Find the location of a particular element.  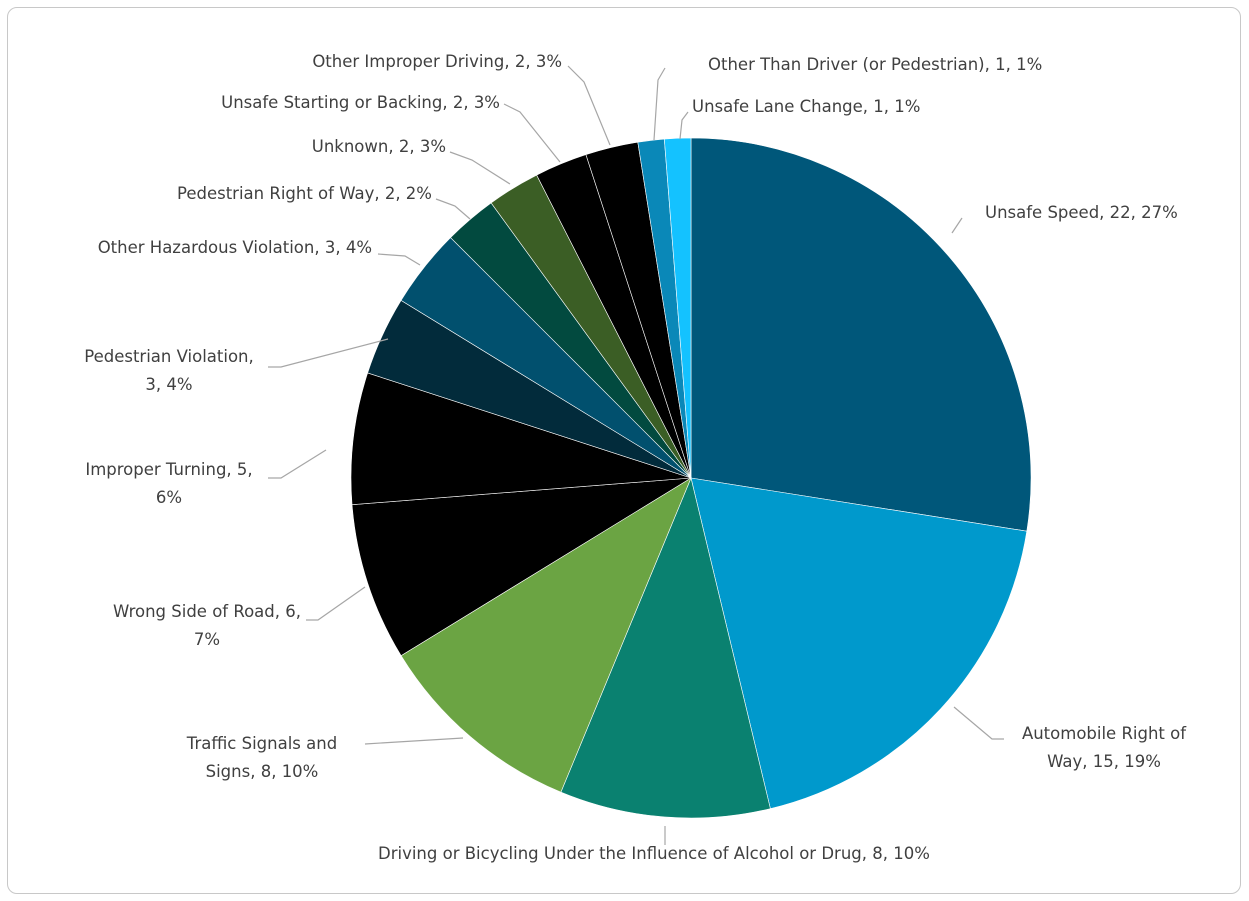

data-label-line: Other Improper Driving, 2, 3% is located at coordinates (437, 61).